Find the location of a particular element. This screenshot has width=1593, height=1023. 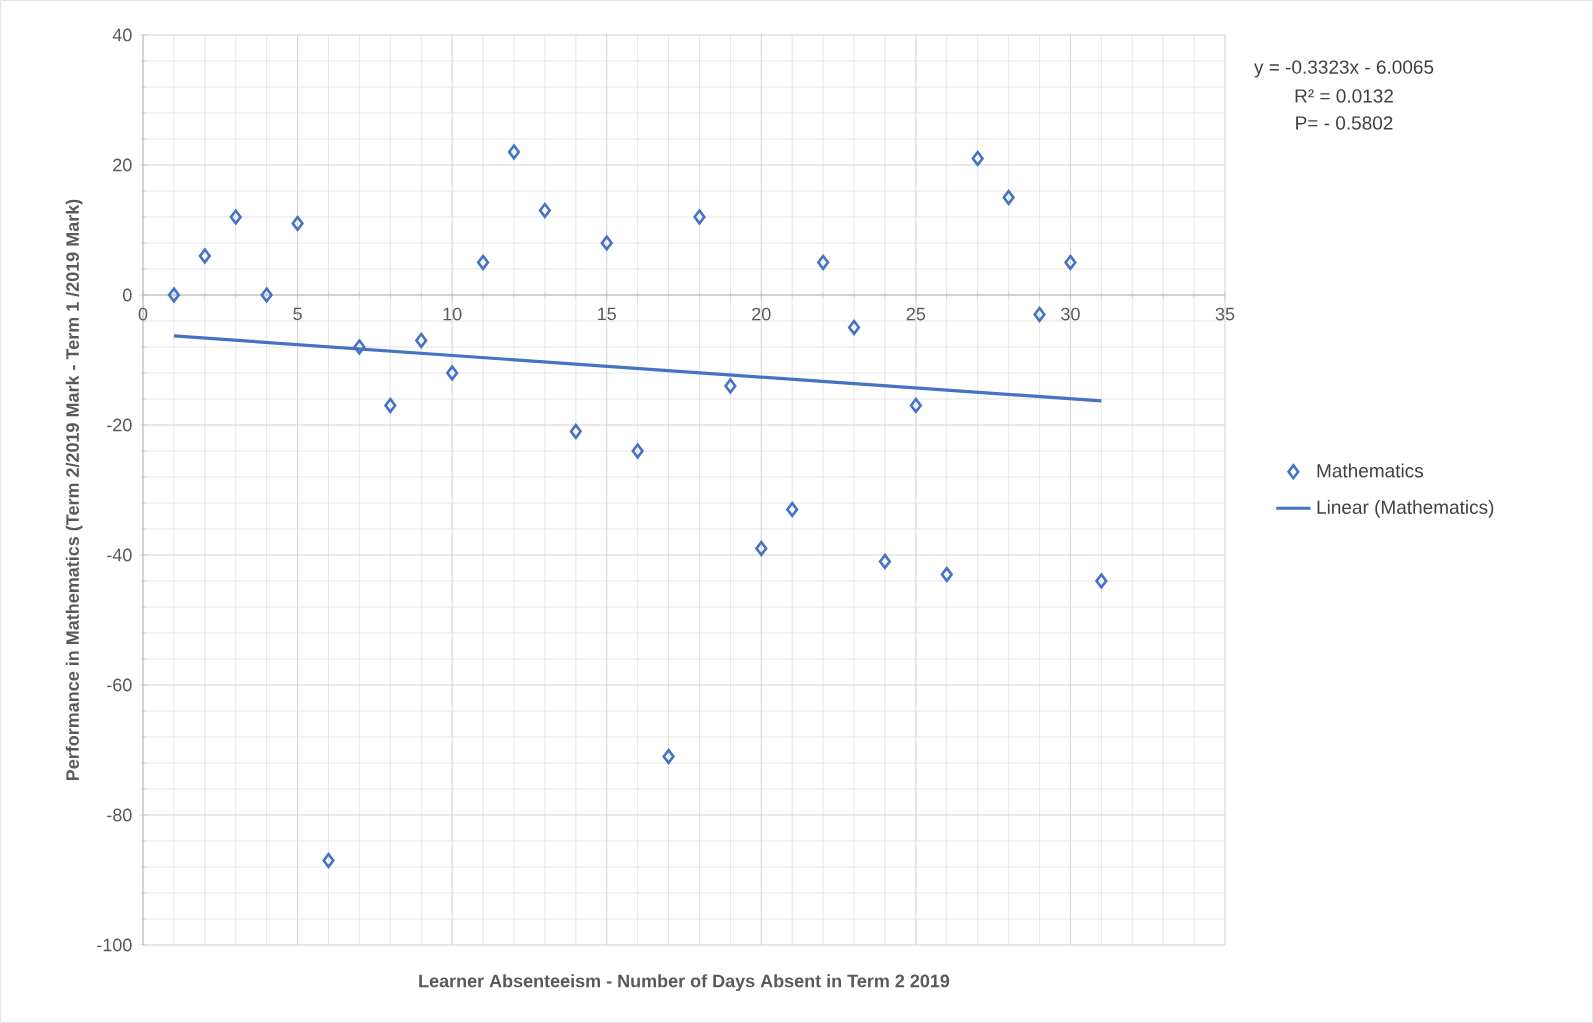

y-axis-title: Performance in Mathematics (Term 2/2019 Mark - Term 1 /2019 Mark) is located at coordinates (74, 490).